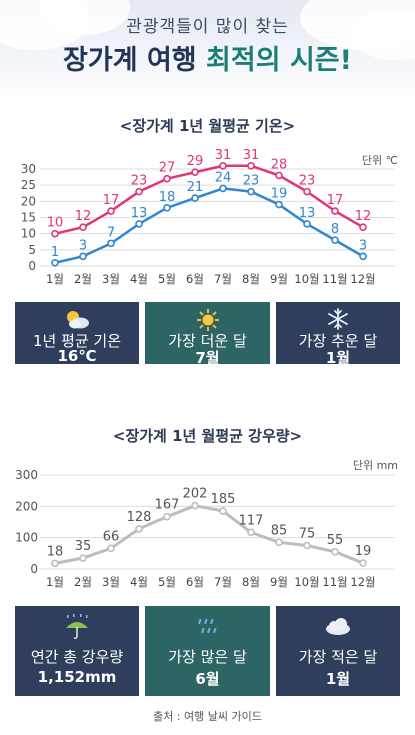 The height and width of the screenshot is (735, 415). Describe the element at coordinates (207, 436) in the screenshot. I see `rain-chart-title: <장가계 1년 월평균 강우량>` at that location.